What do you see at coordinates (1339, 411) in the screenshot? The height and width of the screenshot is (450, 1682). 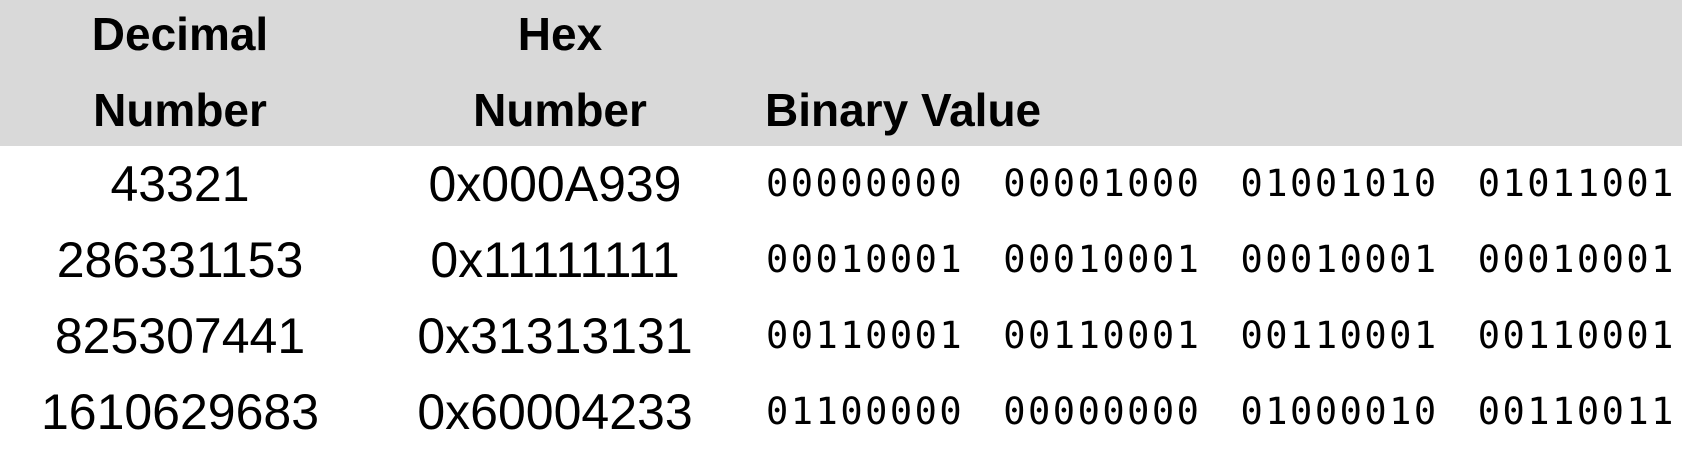 I see `binary-byte: 01000010` at bounding box center [1339, 411].